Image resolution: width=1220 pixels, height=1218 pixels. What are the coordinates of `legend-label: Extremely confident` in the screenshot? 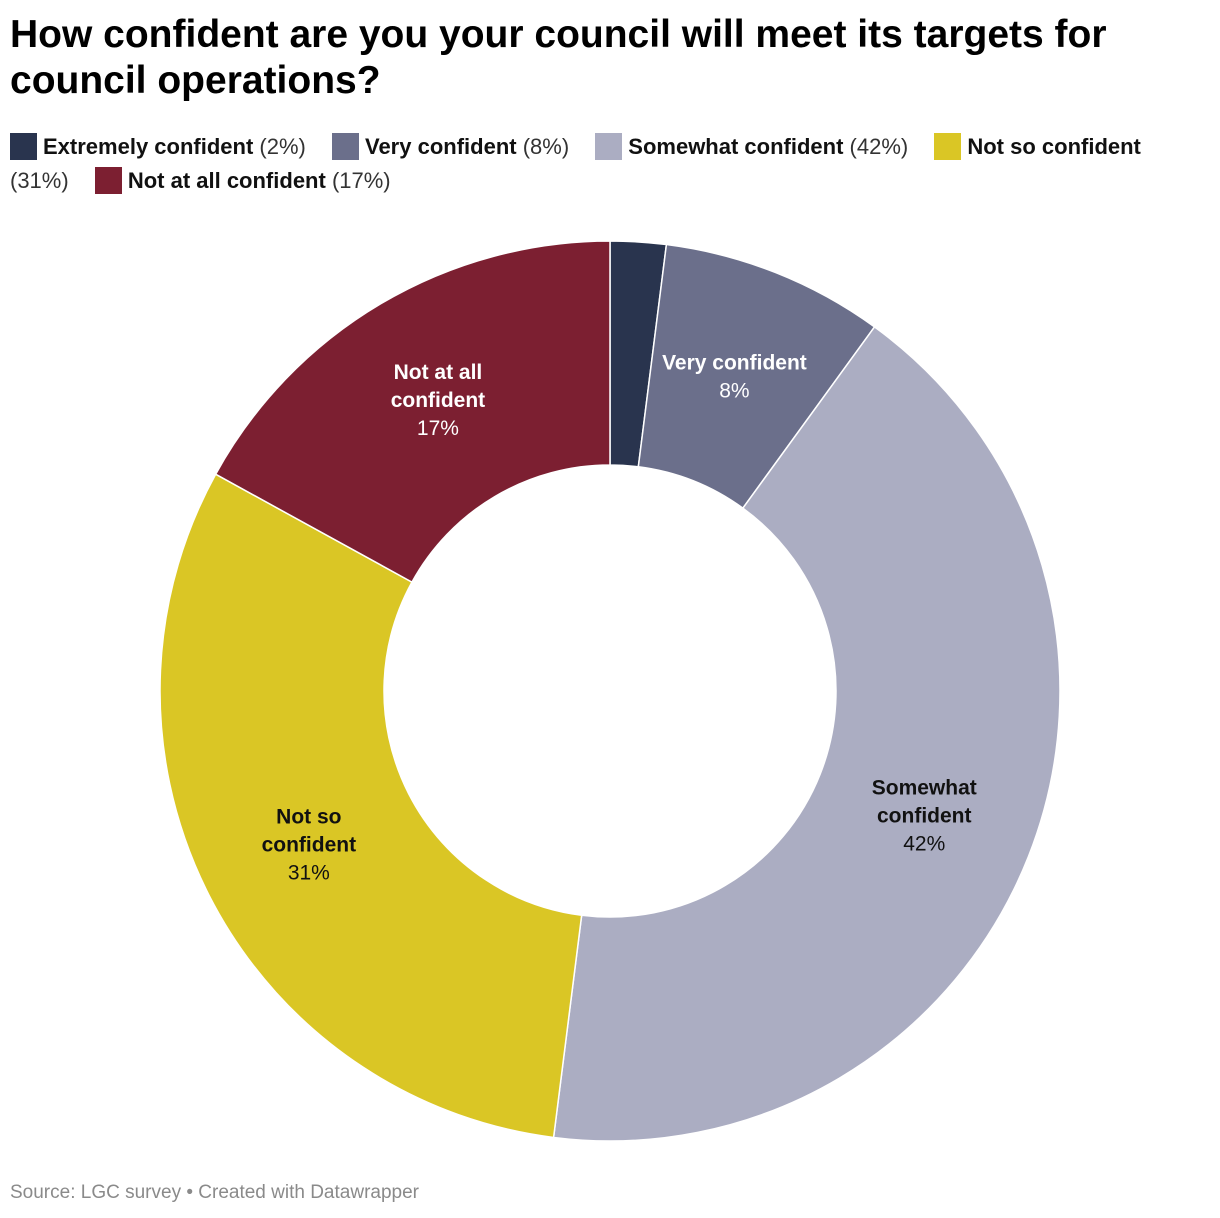 It's located at (148, 146).